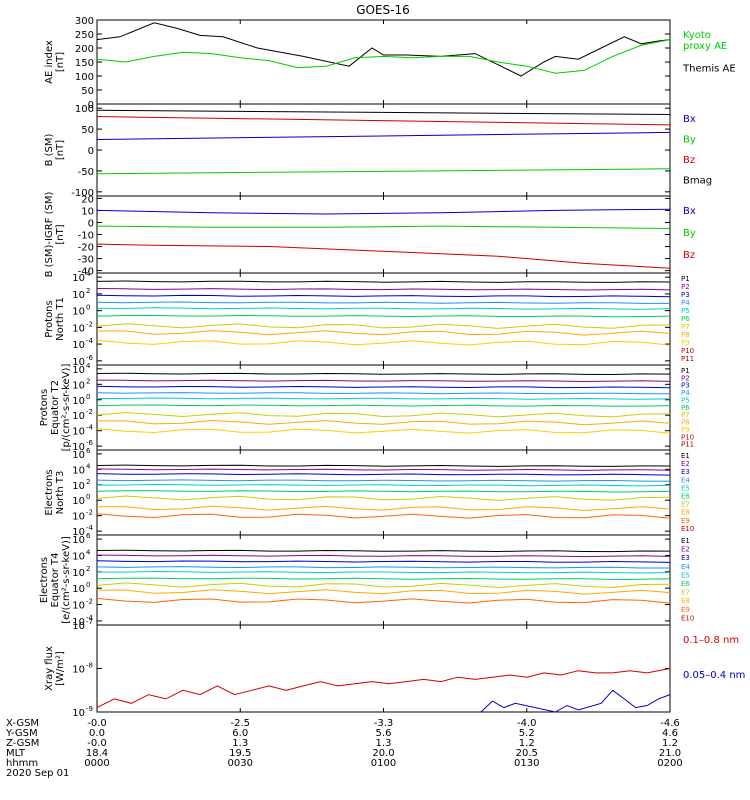  What do you see at coordinates (84, 77) in the screenshot?
I see `y-tick-label: 100` at bounding box center [84, 77].